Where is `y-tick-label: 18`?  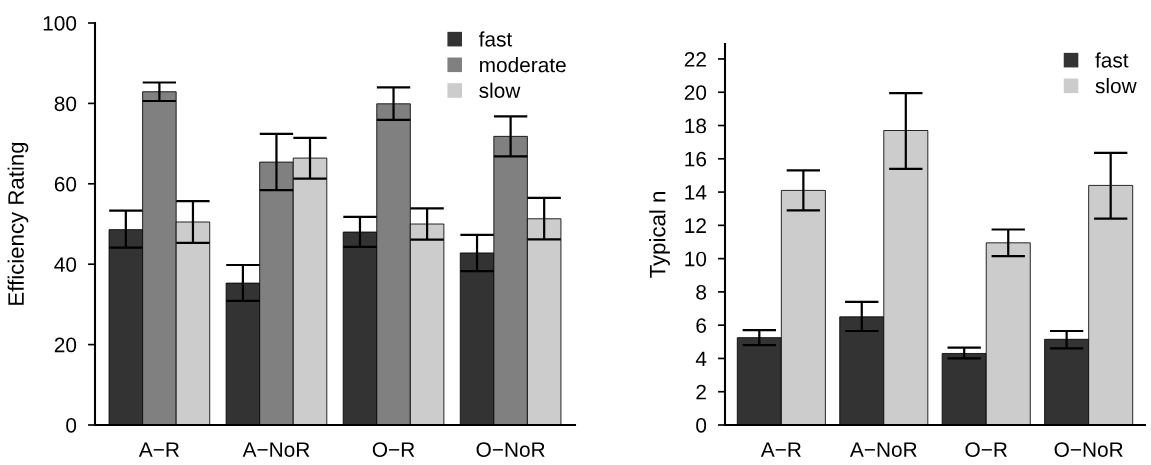 y-tick-label: 18 is located at coordinates (696, 126).